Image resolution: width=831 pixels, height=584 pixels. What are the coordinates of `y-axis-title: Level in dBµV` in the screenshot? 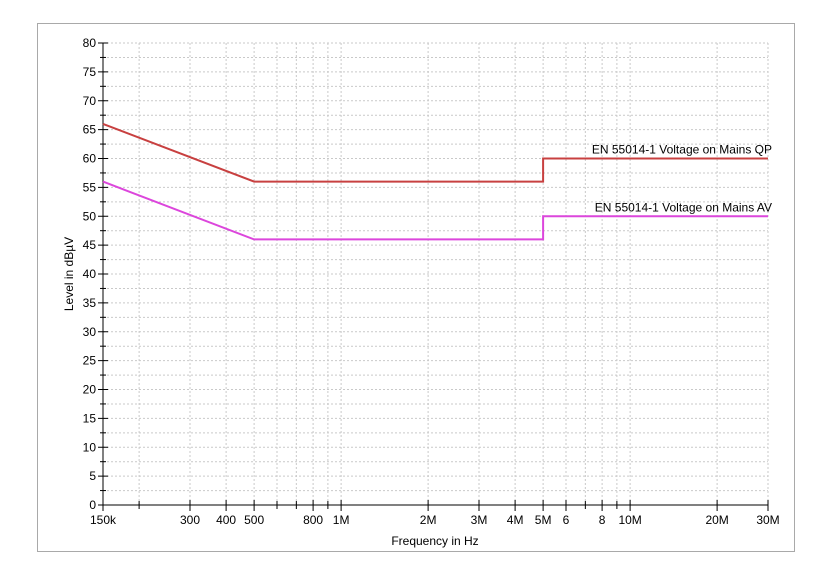 It's located at (69, 274).